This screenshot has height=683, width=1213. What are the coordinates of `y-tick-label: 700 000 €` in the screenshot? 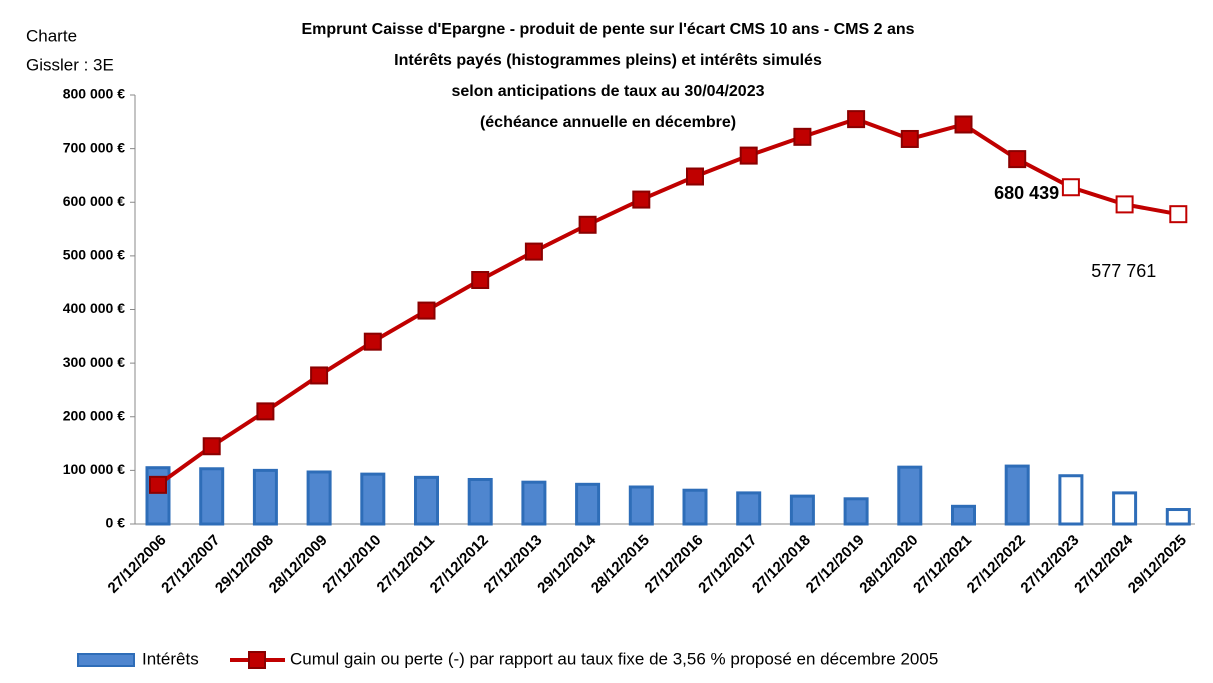 It's located at (94, 147).